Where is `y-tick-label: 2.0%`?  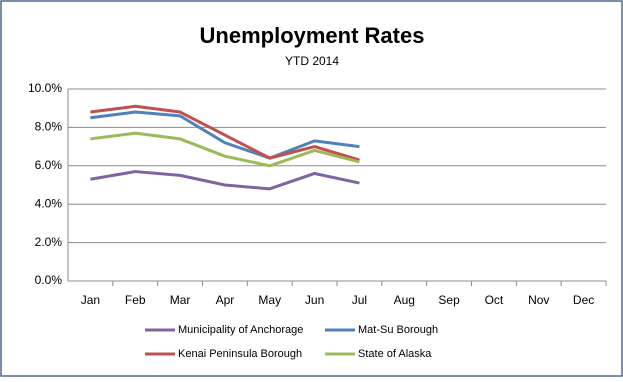 y-tick-label: 2.0% is located at coordinates (49, 242).